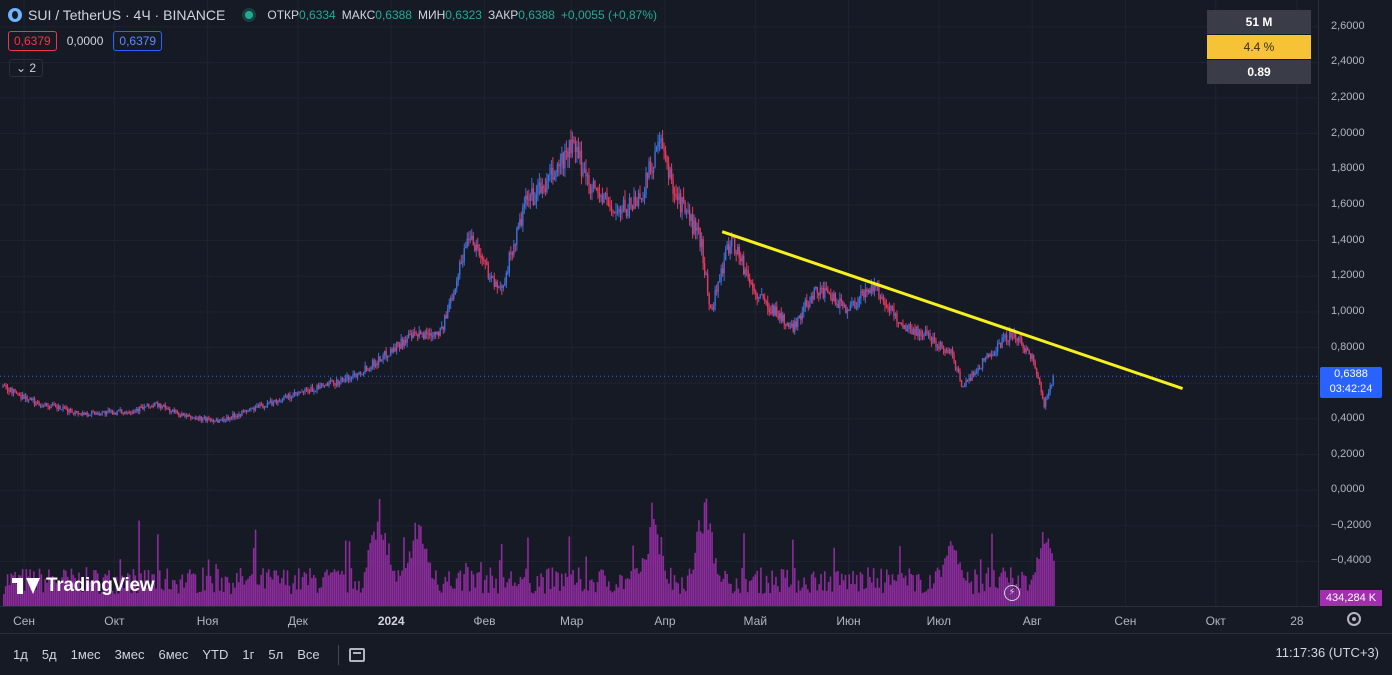 Image resolution: width=1392 pixels, height=675 pixels. Describe the element at coordinates (26, 68) in the screenshot. I see `indicators-toggle: ⌄ 2` at that location.